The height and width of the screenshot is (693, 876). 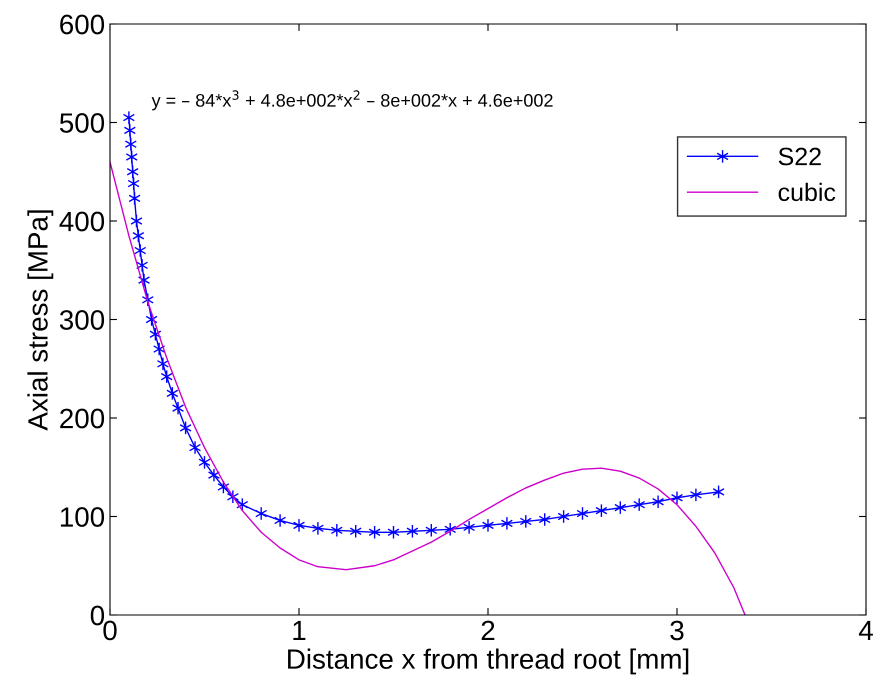 I want to click on x-tick-label: 2, so click(x=488, y=630).